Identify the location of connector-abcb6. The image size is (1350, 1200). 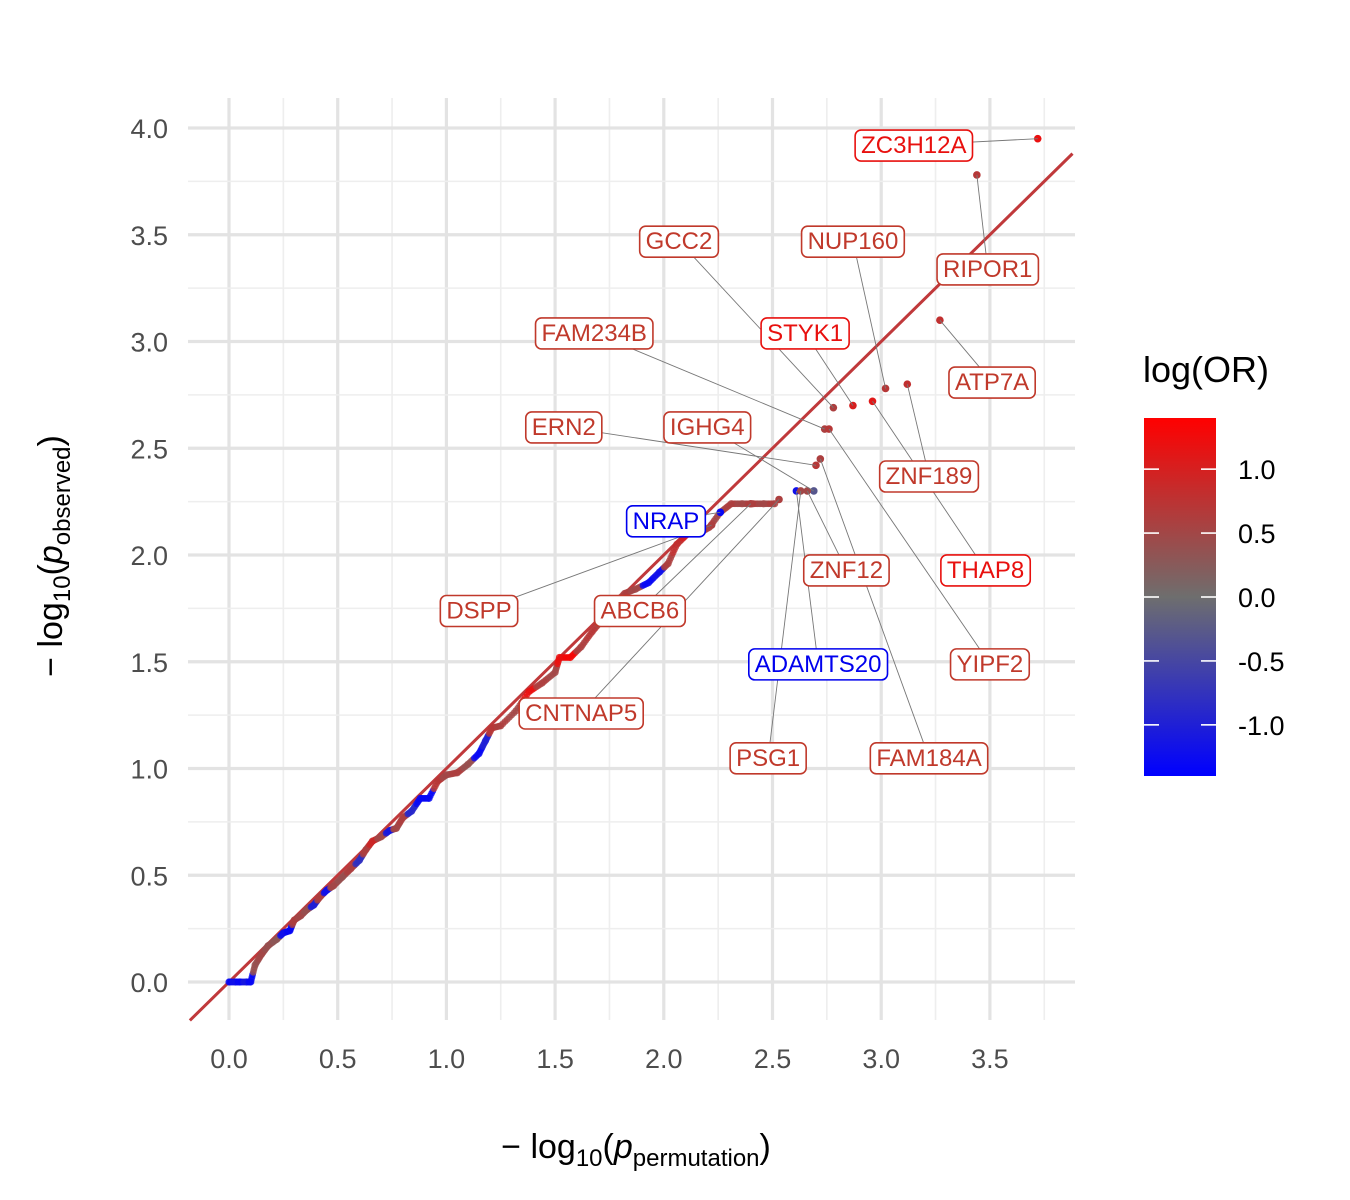
(695, 557).